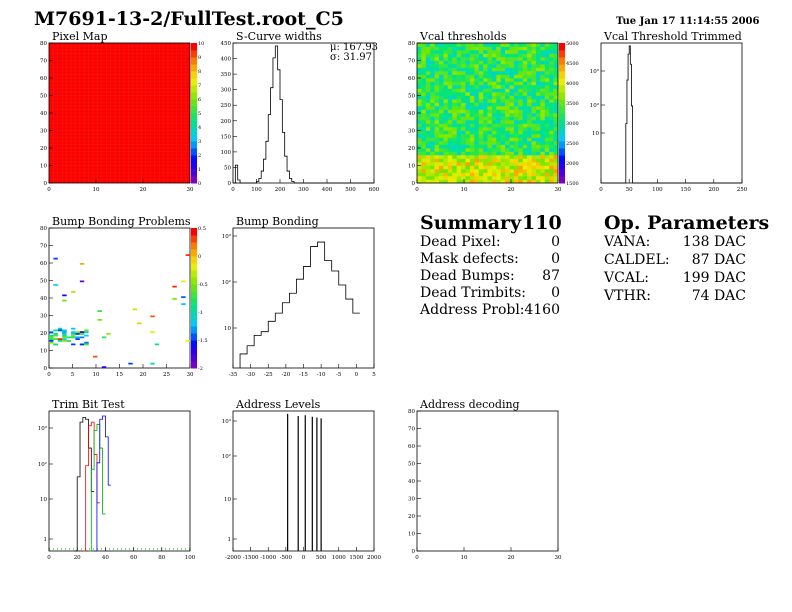 This screenshot has width=792, height=612. I want to click on colorbar-label: 0, so click(199, 257).